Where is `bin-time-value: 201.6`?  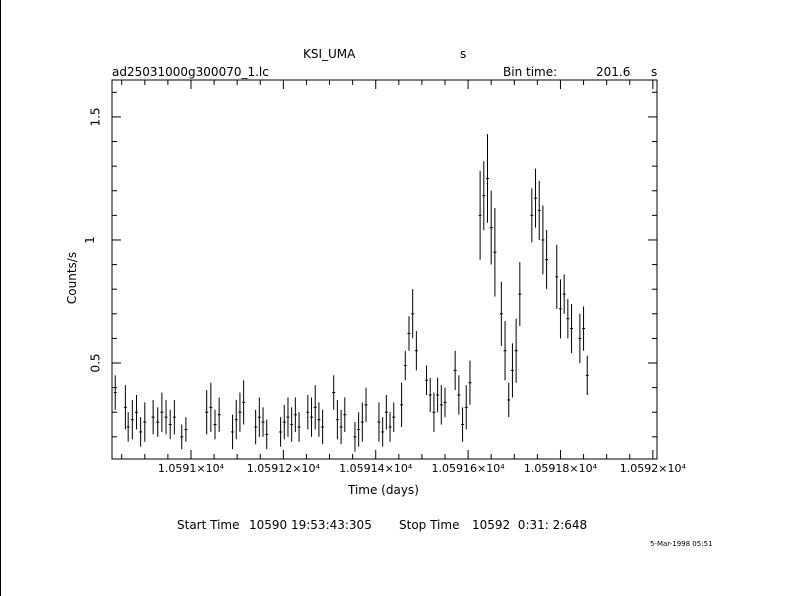 bin-time-value: 201.6 is located at coordinates (613, 72).